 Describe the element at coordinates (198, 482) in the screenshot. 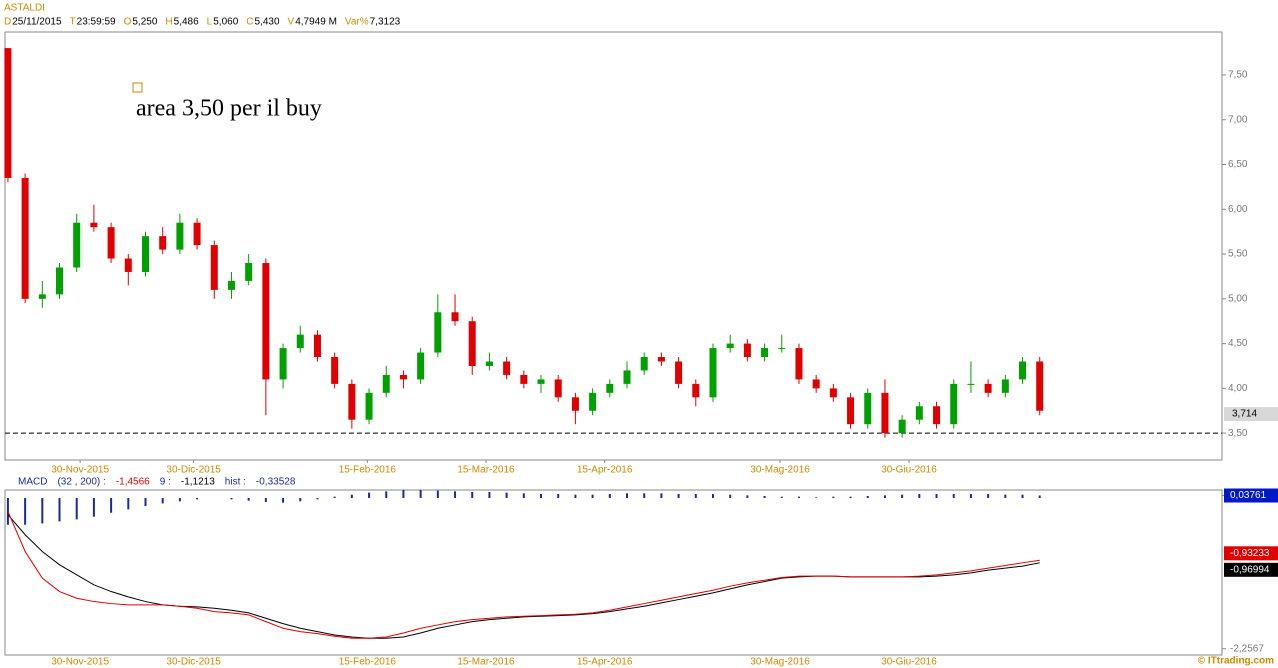

I see `macd-header: -1,1213` at that location.